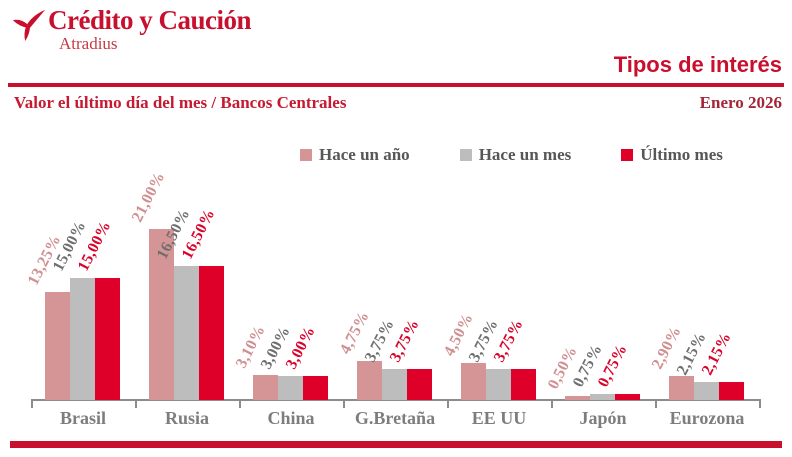 The width and height of the screenshot is (792, 457). What do you see at coordinates (603, 418) in the screenshot?
I see `category-label: Japón` at bounding box center [603, 418].